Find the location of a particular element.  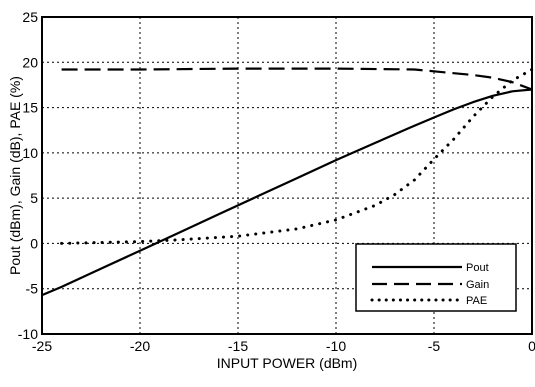

x-tick-label: 0 is located at coordinates (531, 346).